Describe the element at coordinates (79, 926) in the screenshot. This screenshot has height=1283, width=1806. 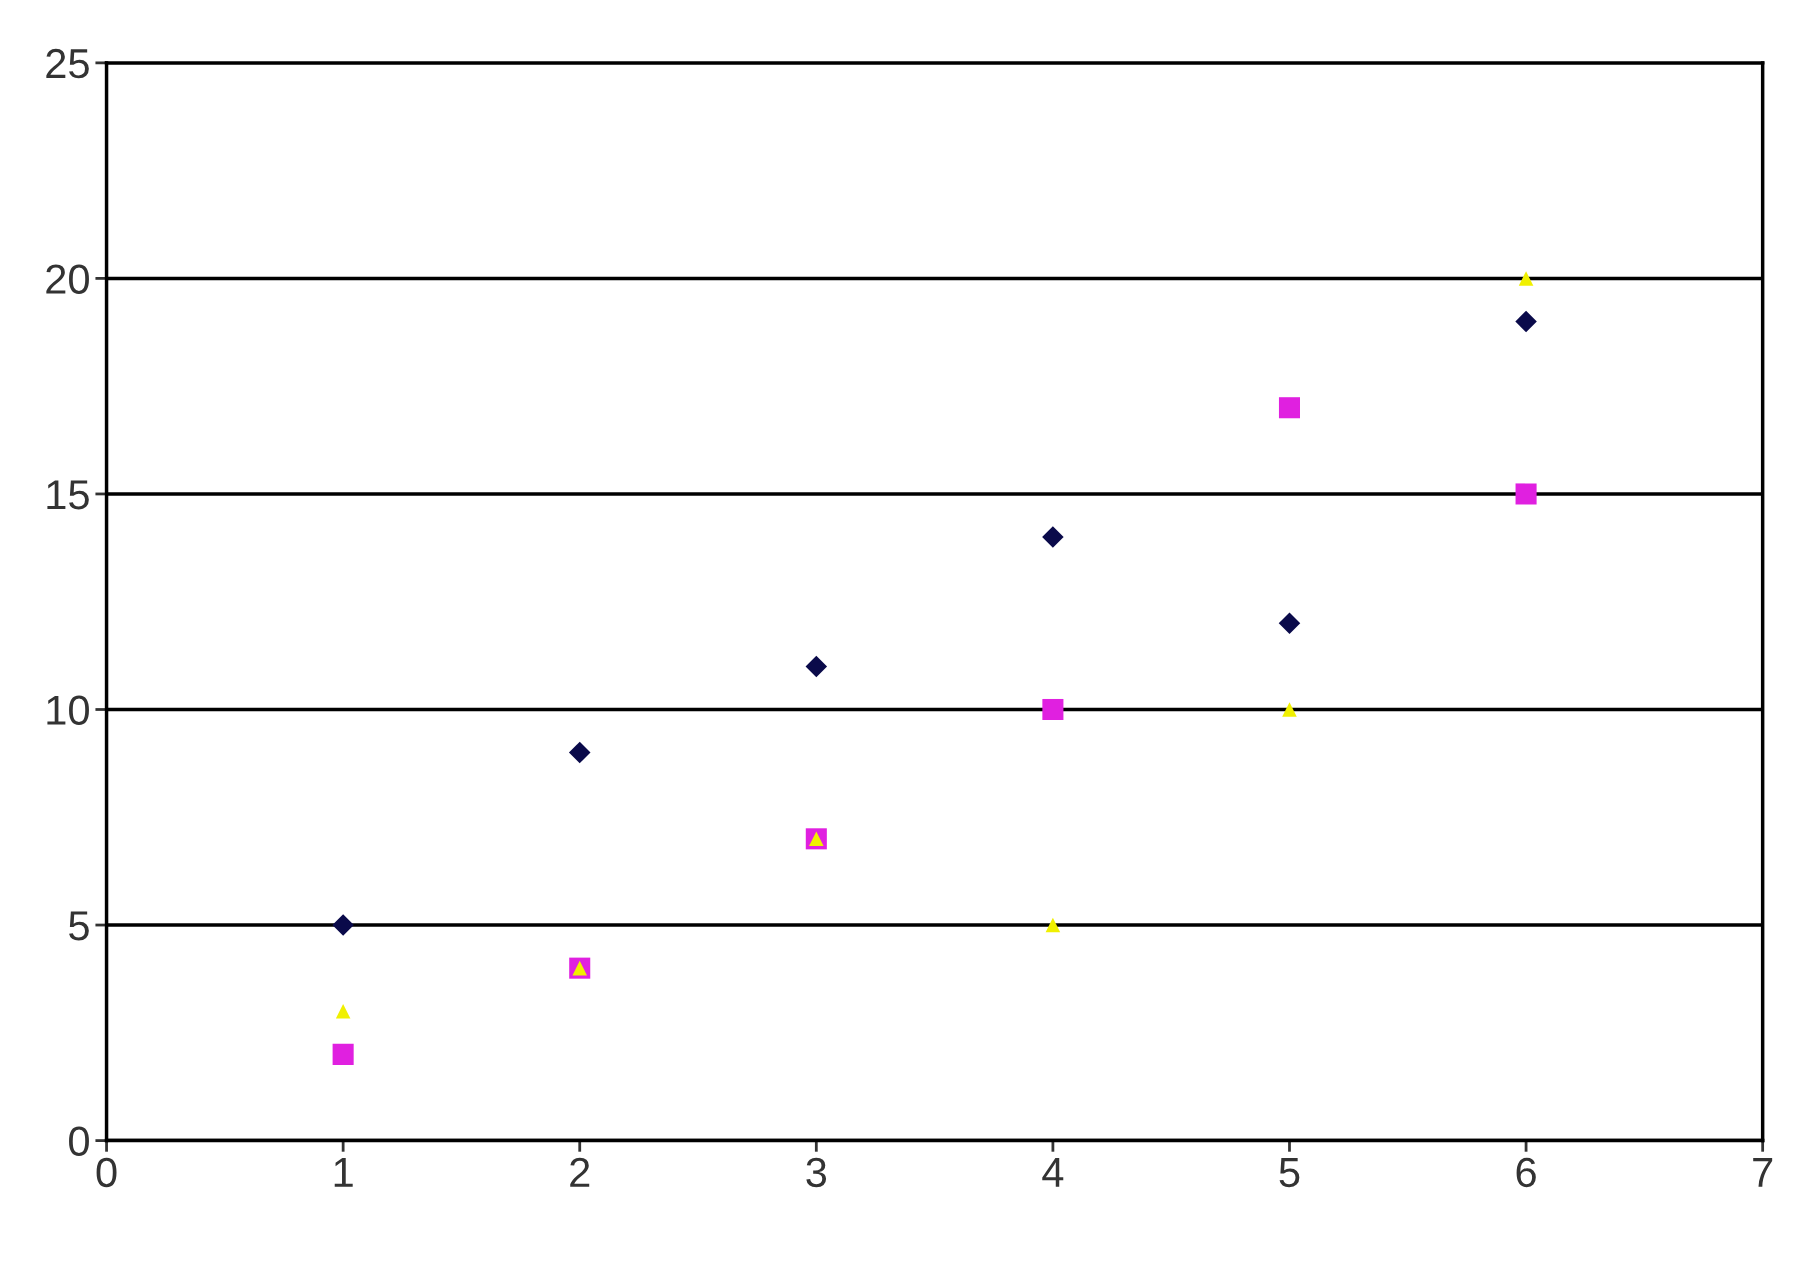
I see `y-tick-label: 5` at that location.